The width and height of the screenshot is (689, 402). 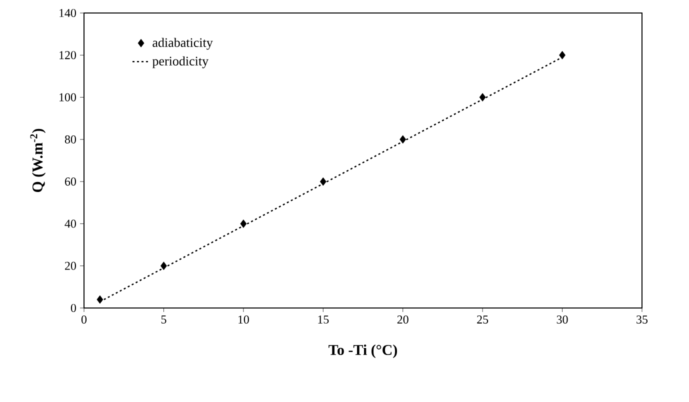 What do you see at coordinates (70, 182) in the screenshot?
I see `y-tick-label: 60` at bounding box center [70, 182].